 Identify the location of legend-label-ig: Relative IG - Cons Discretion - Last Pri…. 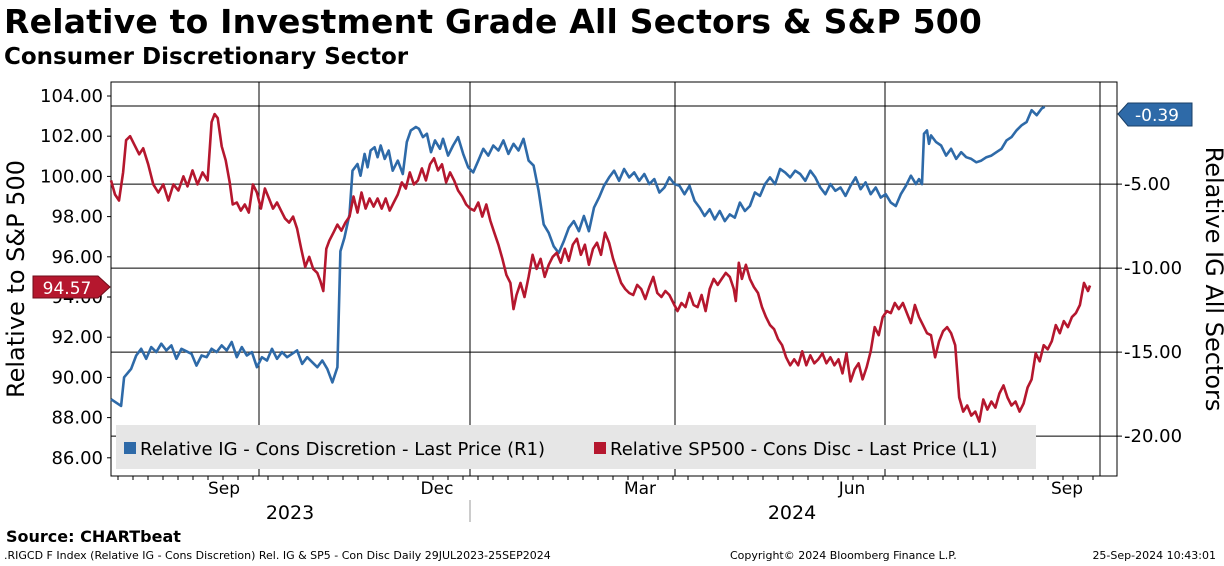
(342, 449).